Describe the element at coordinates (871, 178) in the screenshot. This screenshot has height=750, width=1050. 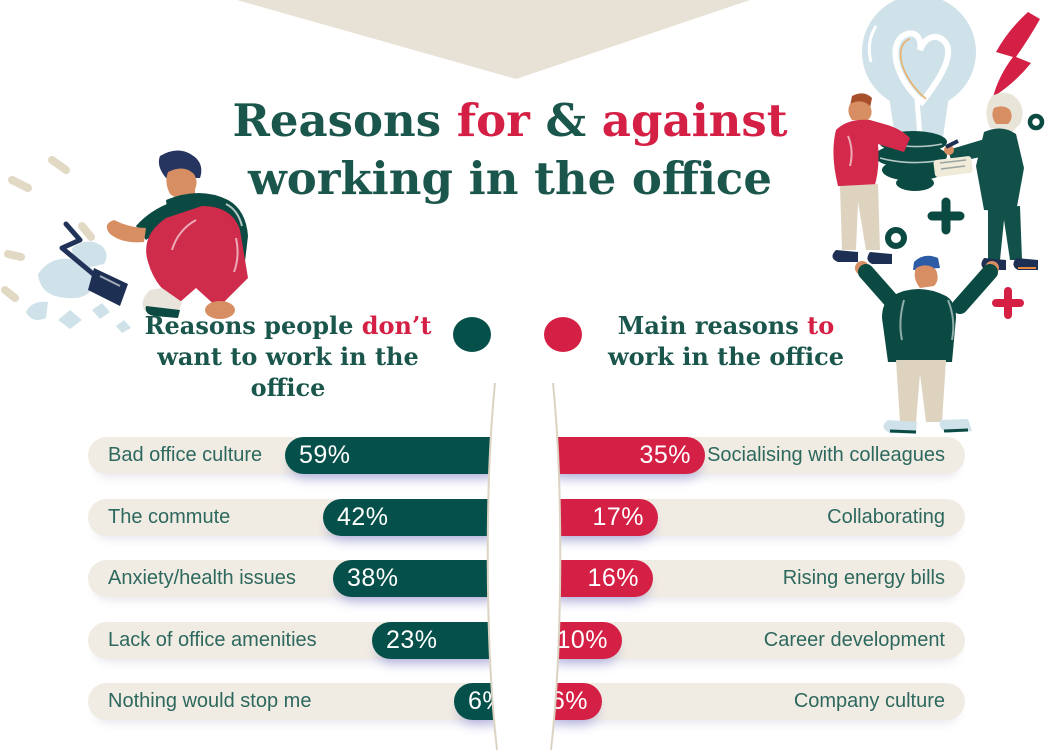
I see `person-red-hoodie-icon` at that location.